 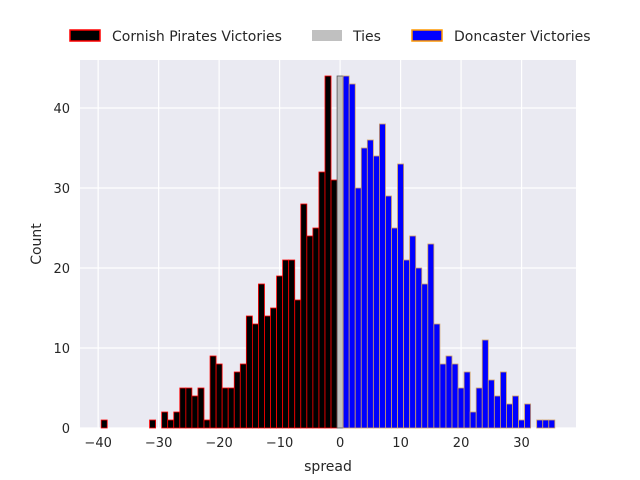 What do you see at coordinates (366, 37) in the screenshot?
I see `legend-label-ties: Ties` at bounding box center [366, 37].